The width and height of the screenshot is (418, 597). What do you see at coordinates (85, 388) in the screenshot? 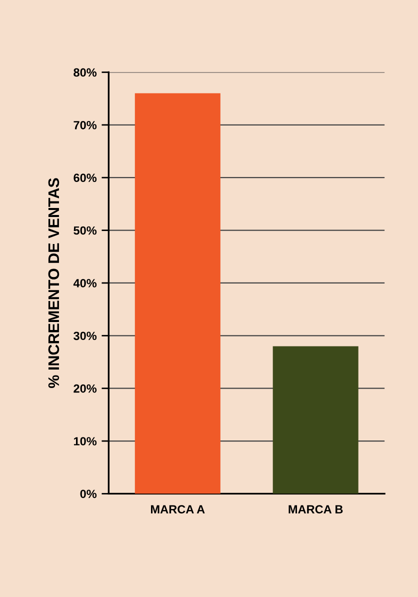
I see `y-tick-label: 20%` at bounding box center [85, 388].